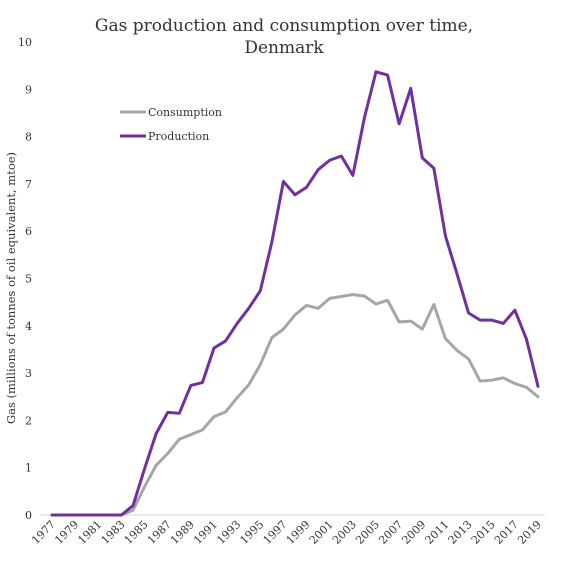  Describe the element at coordinates (136, 532) in the screenshot. I see `x-tick-label: 1985` at that location.